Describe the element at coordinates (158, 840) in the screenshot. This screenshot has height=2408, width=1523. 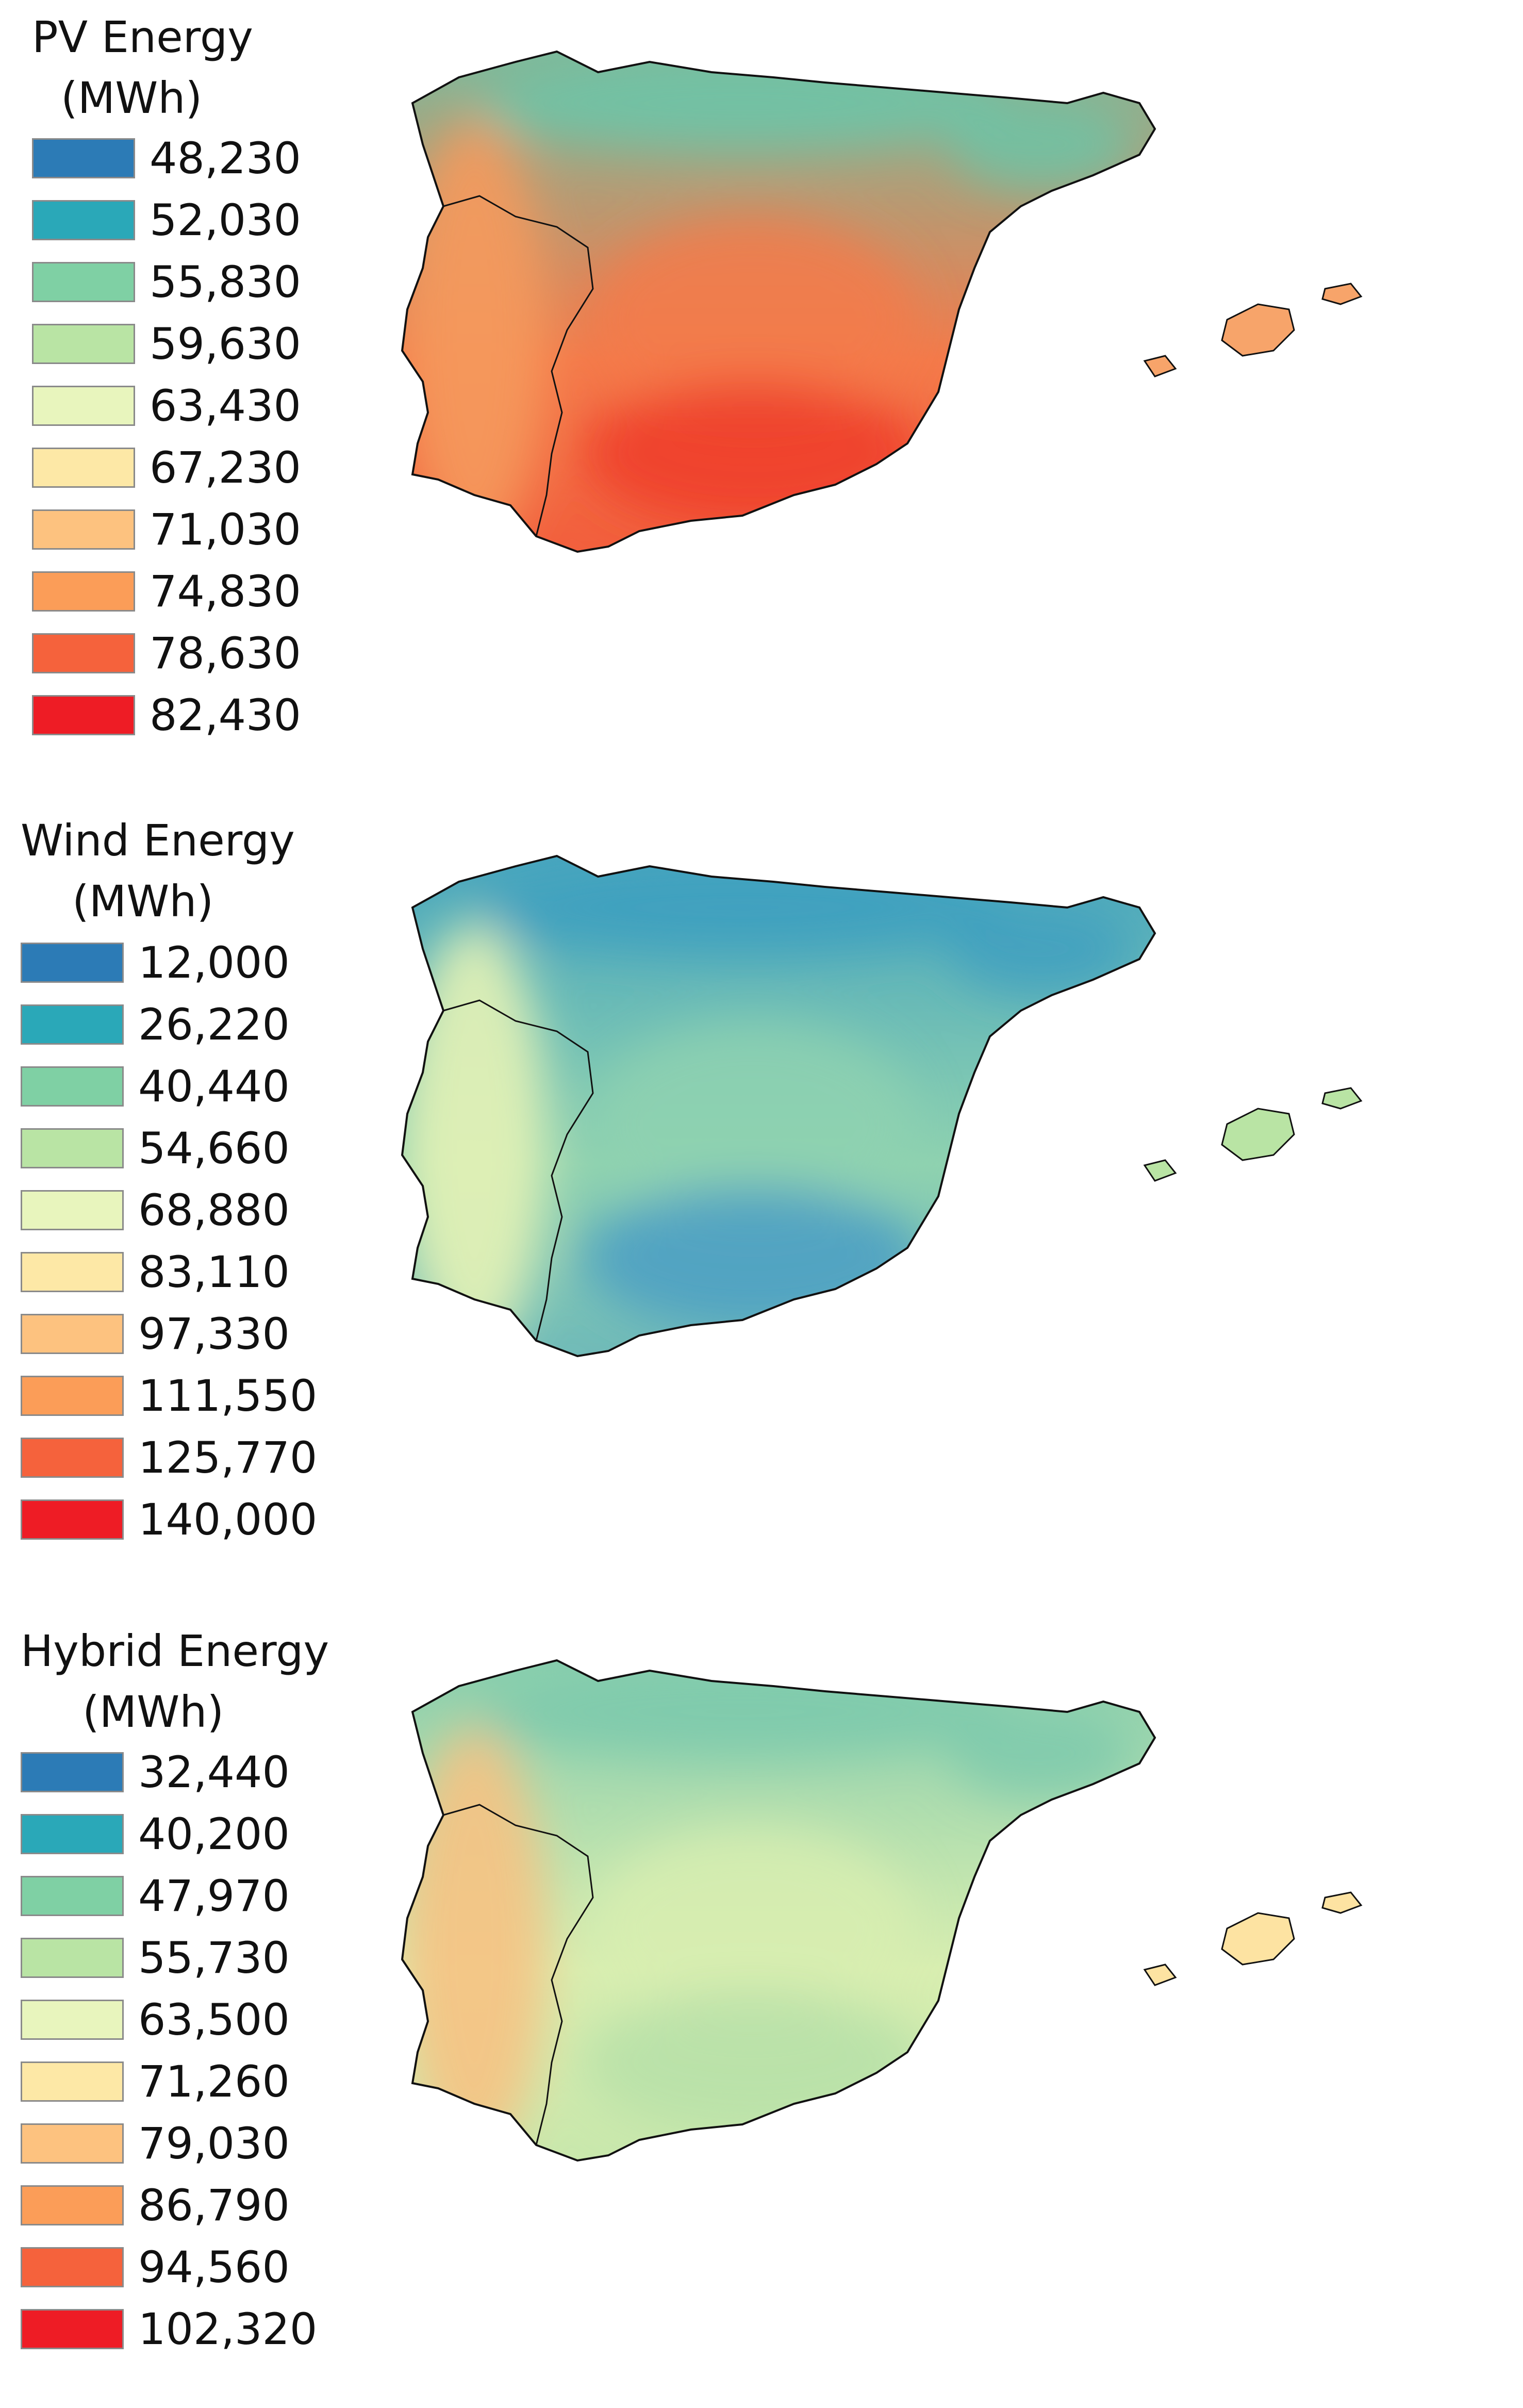
I see `wind-legend-title: Wind Energy` at that location.